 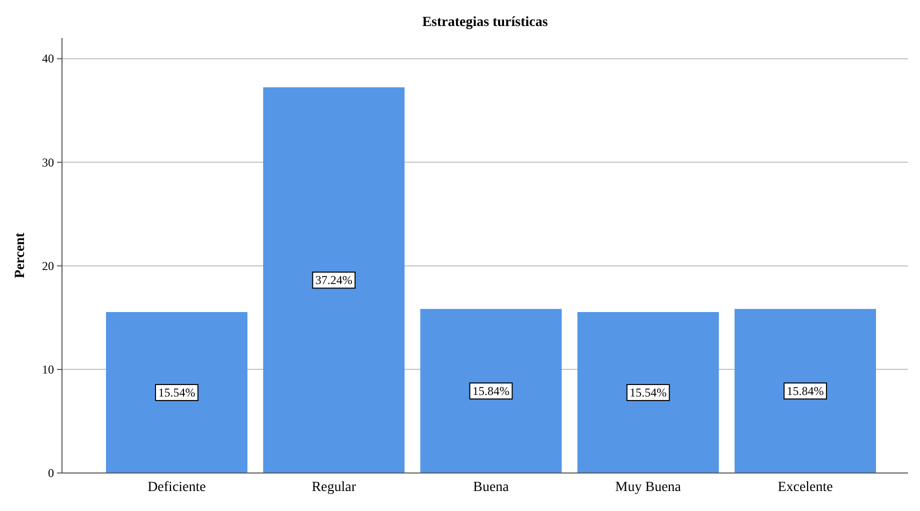 I want to click on x-tick-label: Muy Buena, so click(x=648, y=487).